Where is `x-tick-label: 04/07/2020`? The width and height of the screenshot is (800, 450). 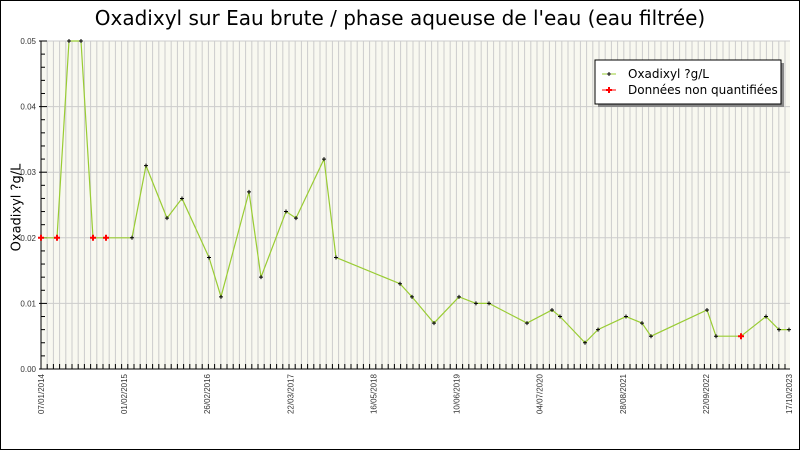 x-tick-label: 04/07/2020 is located at coordinates (540, 393).